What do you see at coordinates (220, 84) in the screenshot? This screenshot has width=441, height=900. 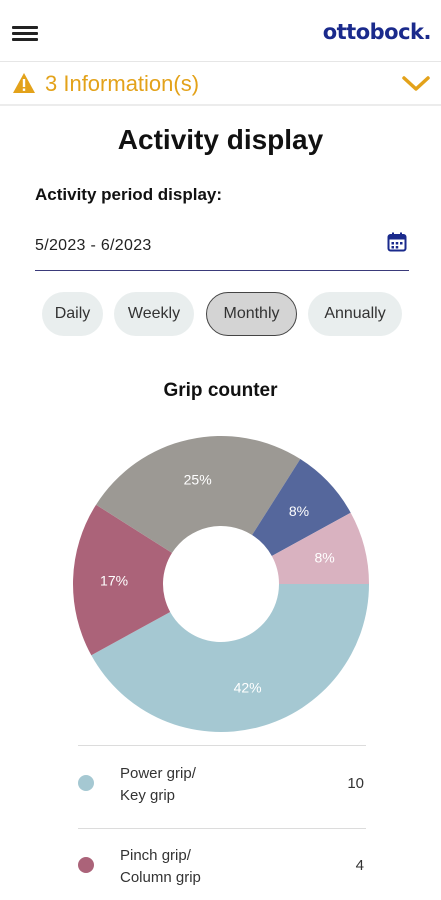 I see `information-banner: 3 Information(s)` at bounding box center [220, 84].